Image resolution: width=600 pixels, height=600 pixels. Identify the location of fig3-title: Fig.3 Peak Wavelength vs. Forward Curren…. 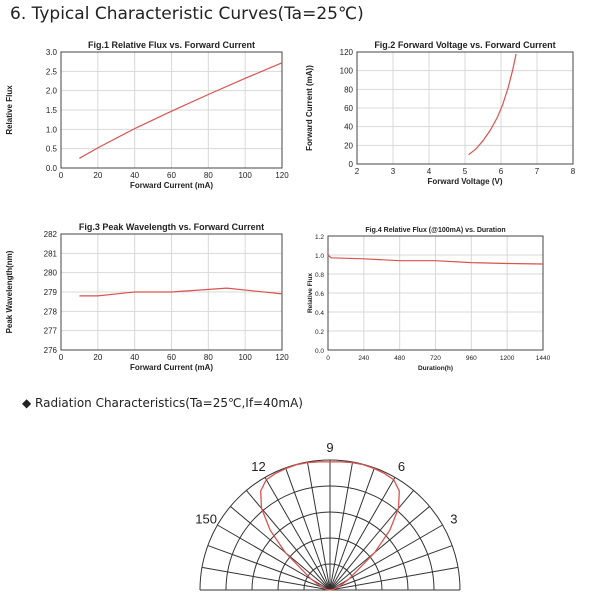
(171, 227).